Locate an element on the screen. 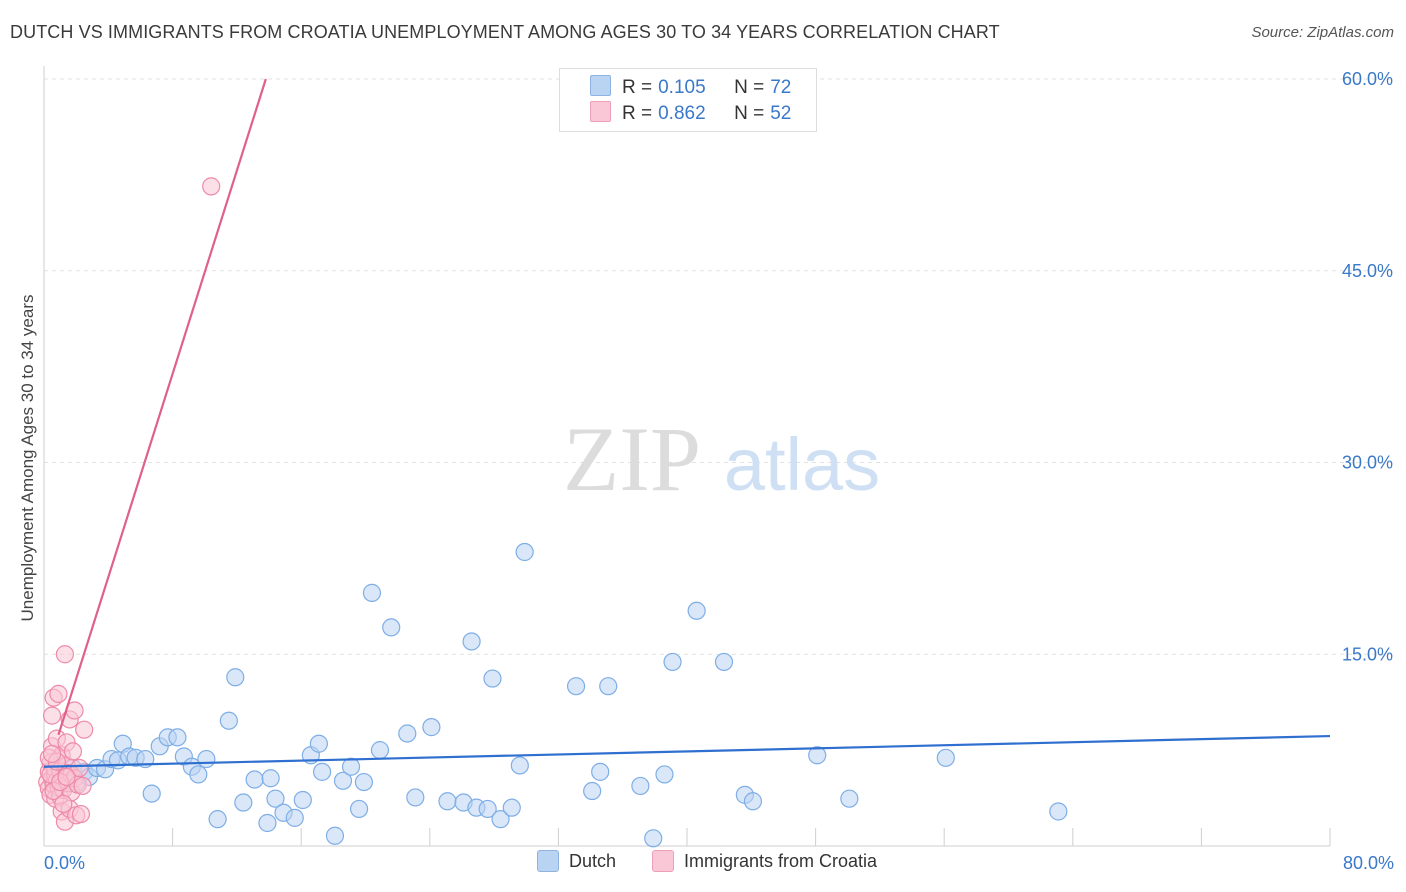 Image resolution: width=1406 pixels, height=892 pixels. y-tick-labels: 15.0% 30.0% 45.0% 60.0% is located at coordinates (1367, 366).